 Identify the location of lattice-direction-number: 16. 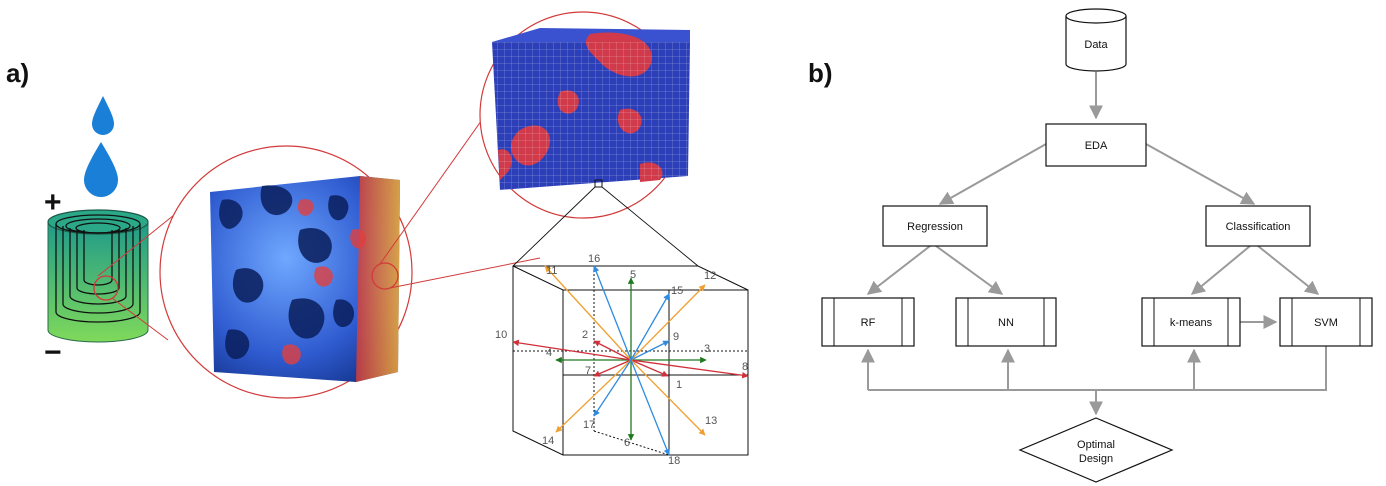
(594, 259).